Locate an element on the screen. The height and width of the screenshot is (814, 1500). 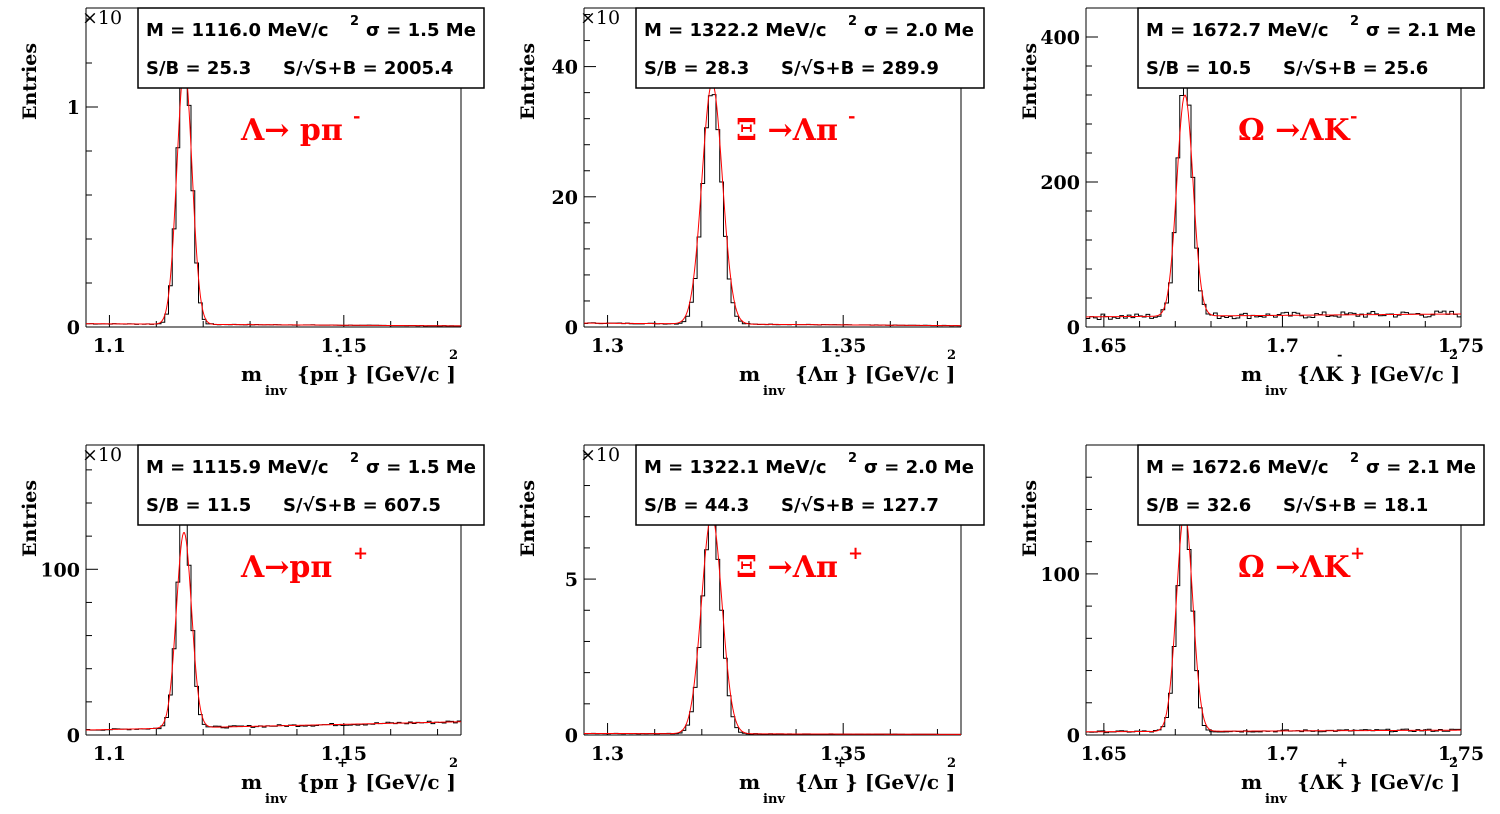
x-axis-title-charge: + is located at coordinates (1342, 763).